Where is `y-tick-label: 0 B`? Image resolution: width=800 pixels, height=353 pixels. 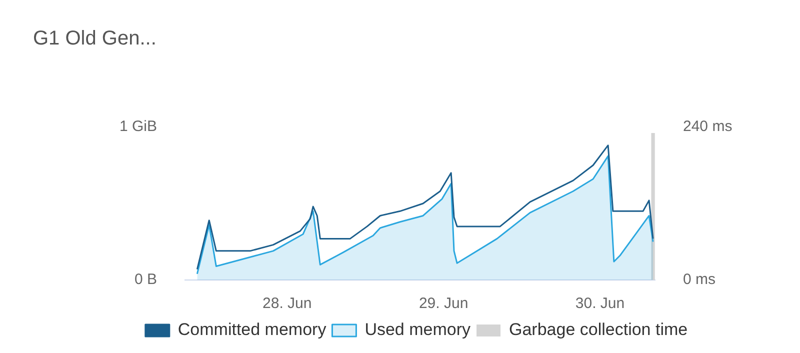 y-tick-label: 0 B is located at coordinates (145, 279).